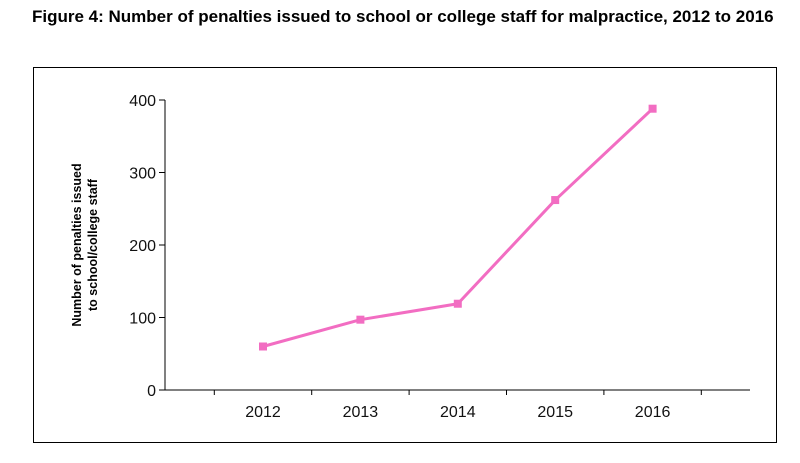 This screenshot has width=800, height=463. I want to click on y-axis-label-line1: Number of penalties issued, so click(77, 244).